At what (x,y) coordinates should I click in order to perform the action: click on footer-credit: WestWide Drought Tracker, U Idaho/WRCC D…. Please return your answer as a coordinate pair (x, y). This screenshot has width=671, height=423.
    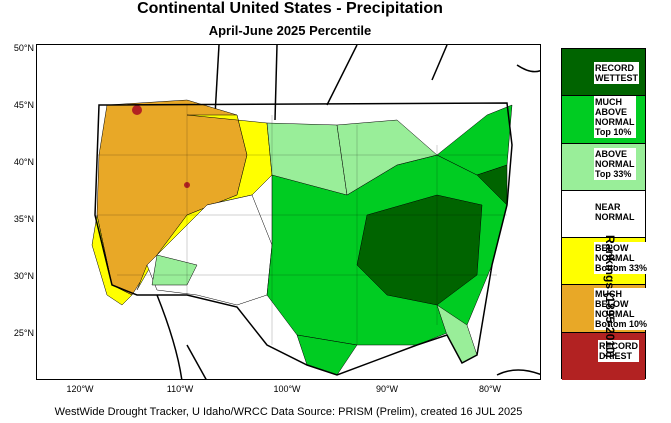
    Looking at the image, I should click on (288, 412).